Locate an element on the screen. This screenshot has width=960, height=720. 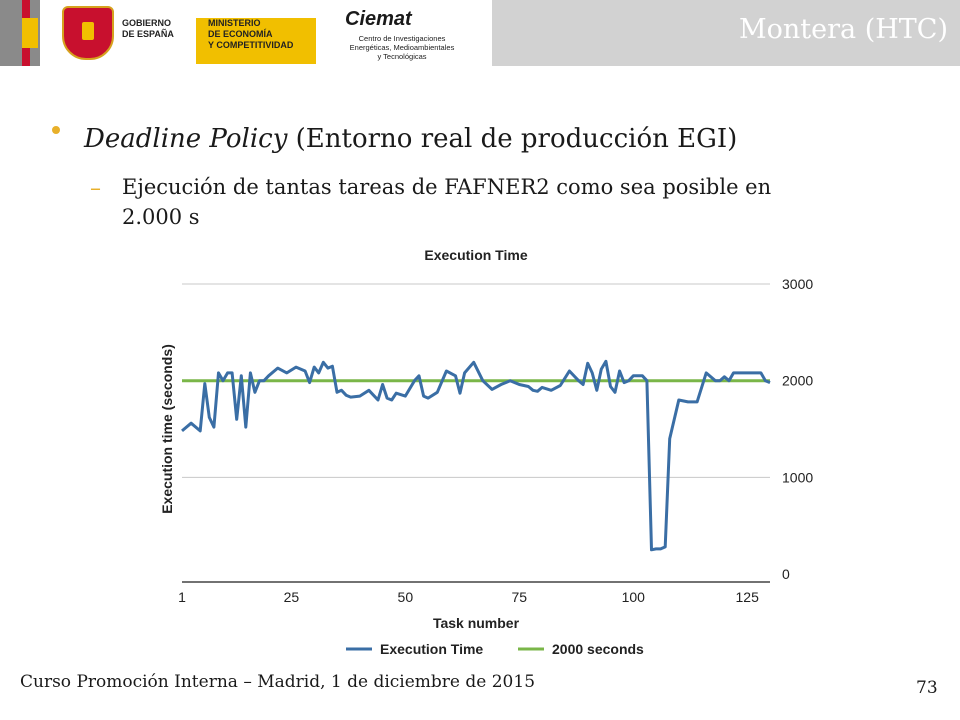
y-tick-label: 2000 is located at coordinates (797, 381).